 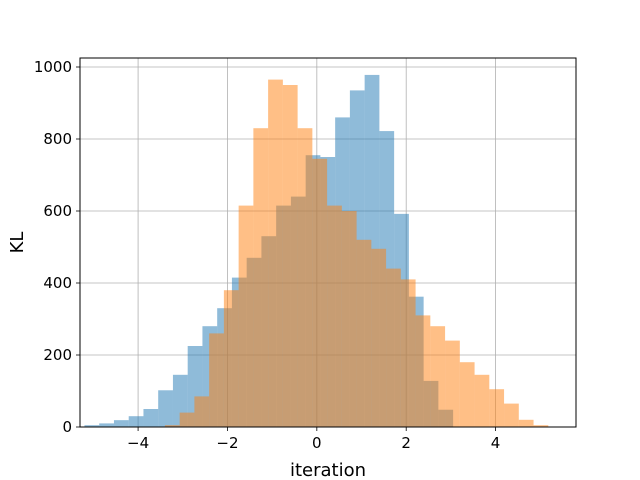 What do you see at coordinates (328, 470) in the screenshot?
I see `x-axis-label: iteration` at bounding box center [328, 470].